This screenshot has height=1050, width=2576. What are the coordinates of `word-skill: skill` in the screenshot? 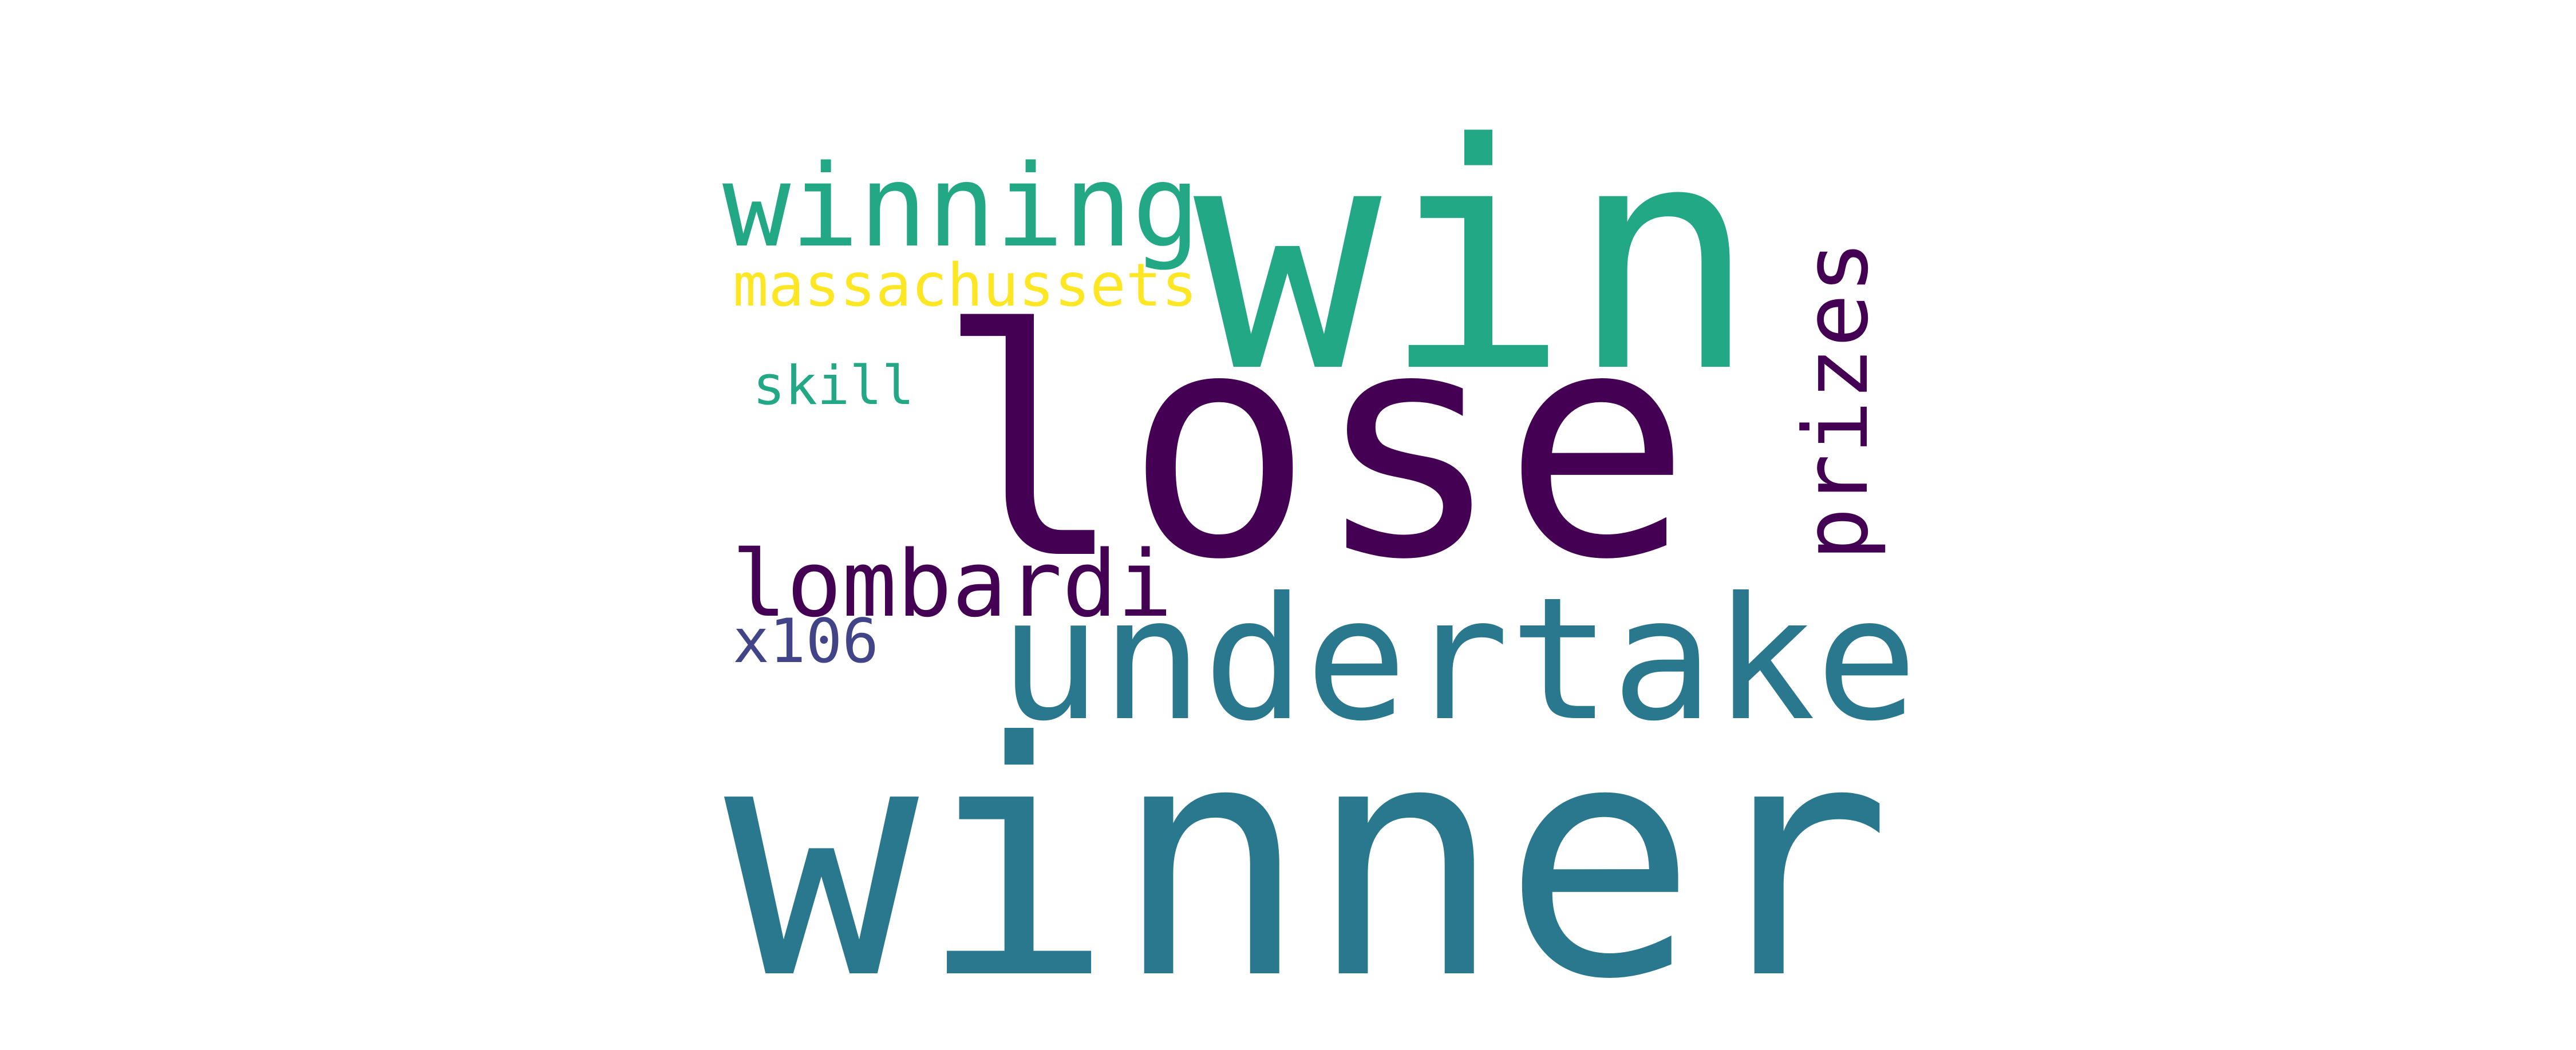 It's located at (834, 386).